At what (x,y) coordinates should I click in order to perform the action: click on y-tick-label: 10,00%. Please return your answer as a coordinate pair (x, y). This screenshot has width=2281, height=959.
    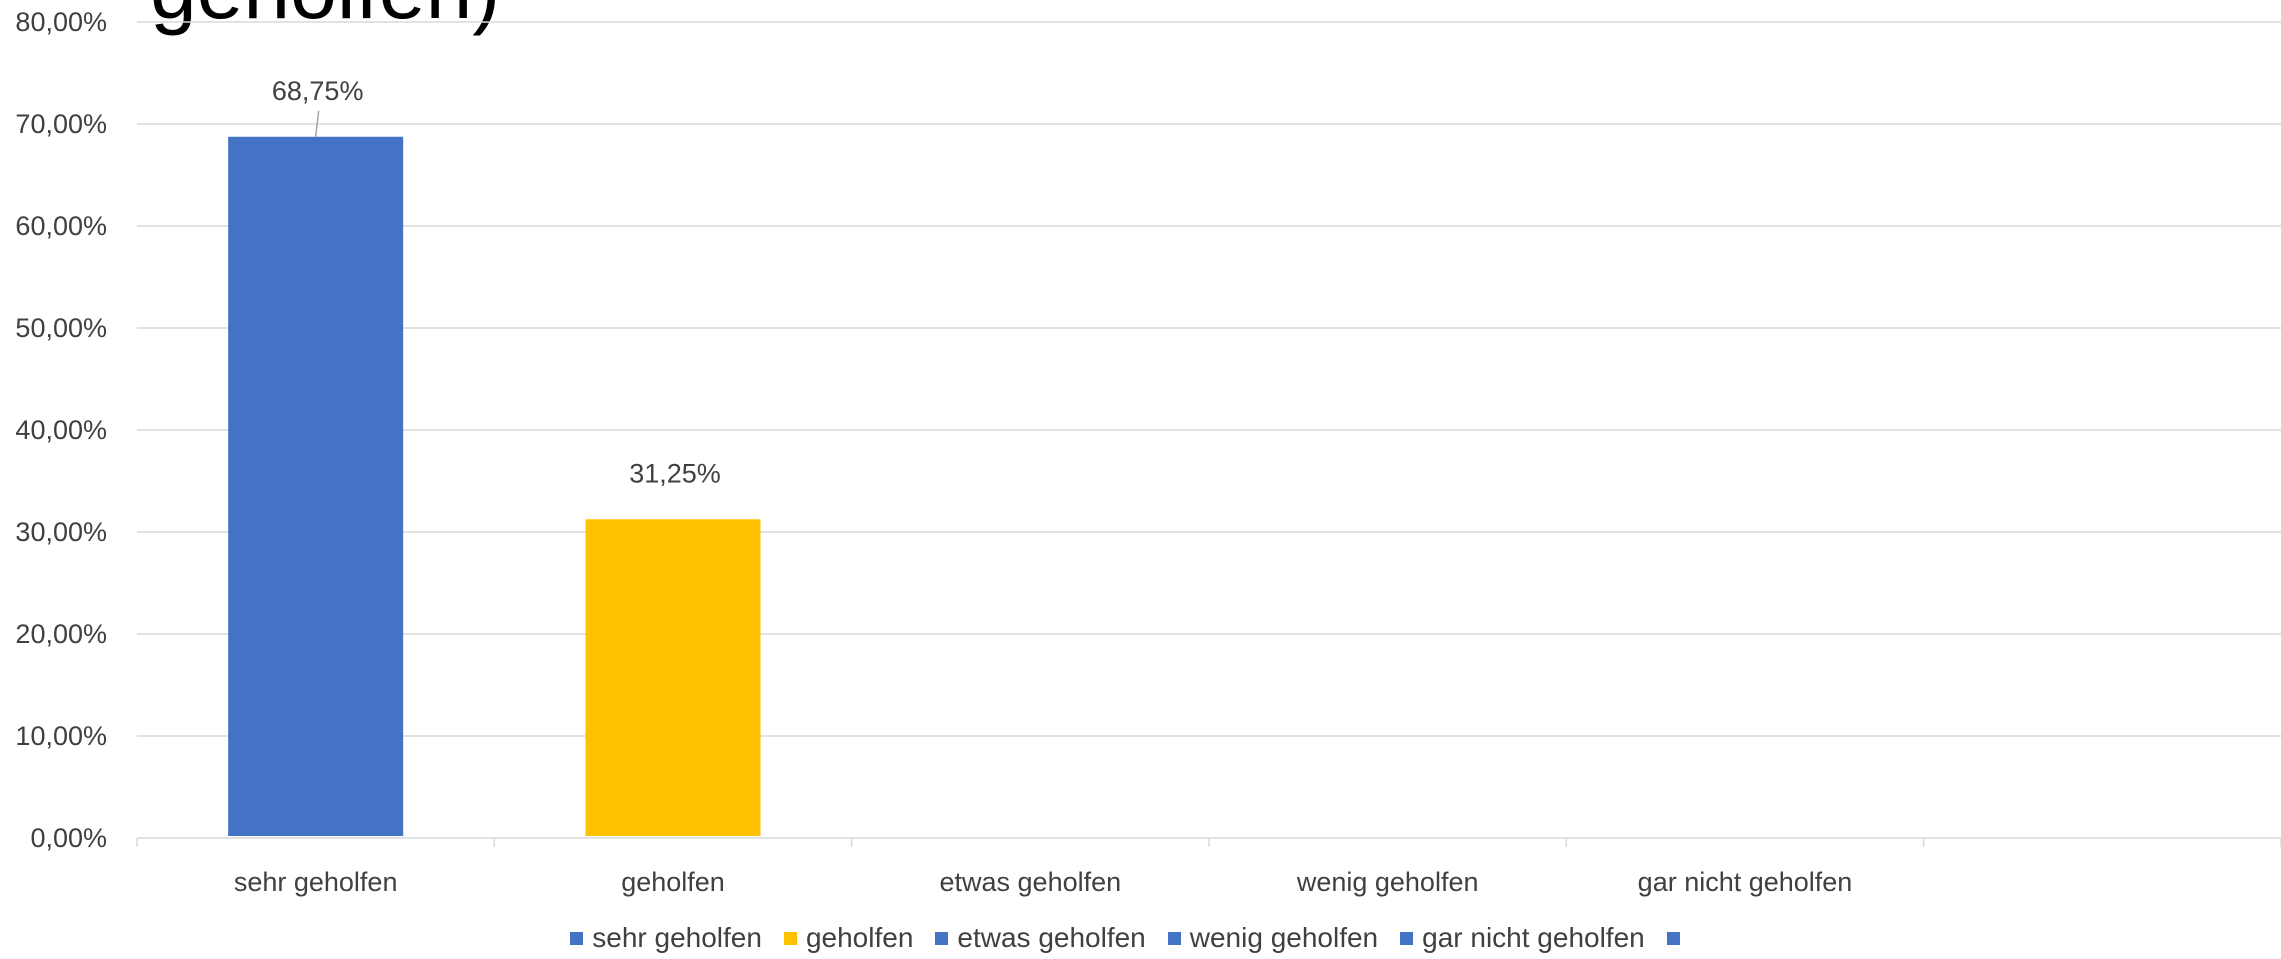
    Looking at the image, I should click on (61, 736).